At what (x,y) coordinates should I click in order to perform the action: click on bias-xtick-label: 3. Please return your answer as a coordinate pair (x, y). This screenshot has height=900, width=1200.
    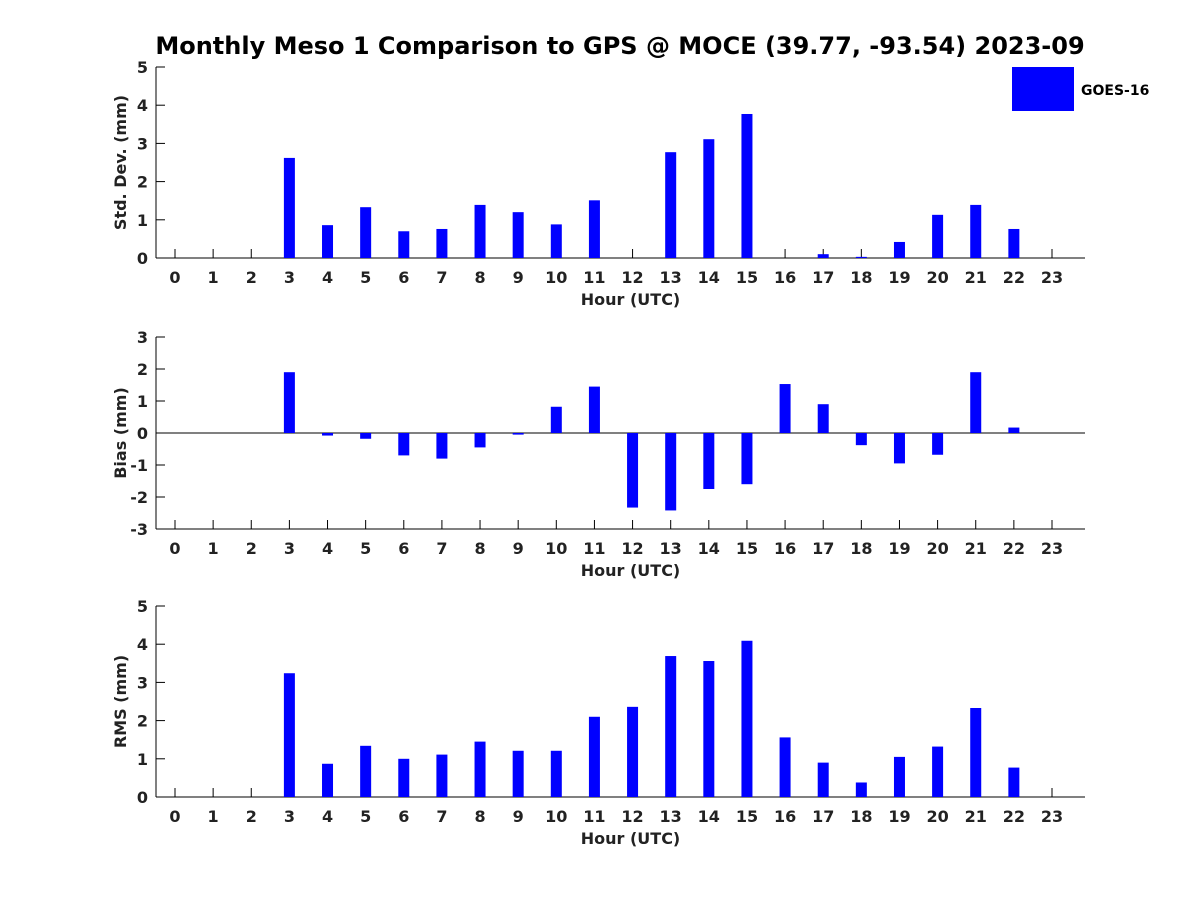
    Looking at the image, I should click on (289, 548).